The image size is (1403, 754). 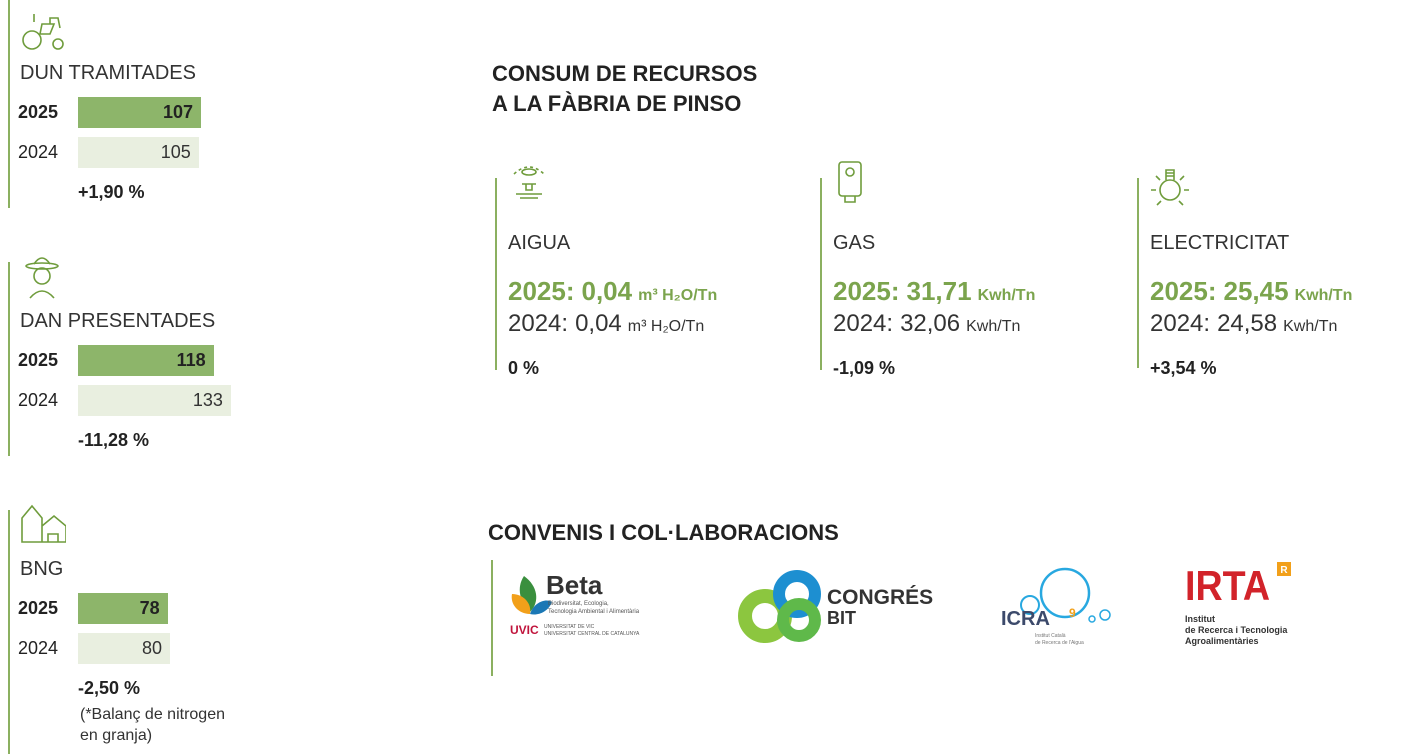 I want to click on logo-text: ICRA, so click(x=1025, y=619).